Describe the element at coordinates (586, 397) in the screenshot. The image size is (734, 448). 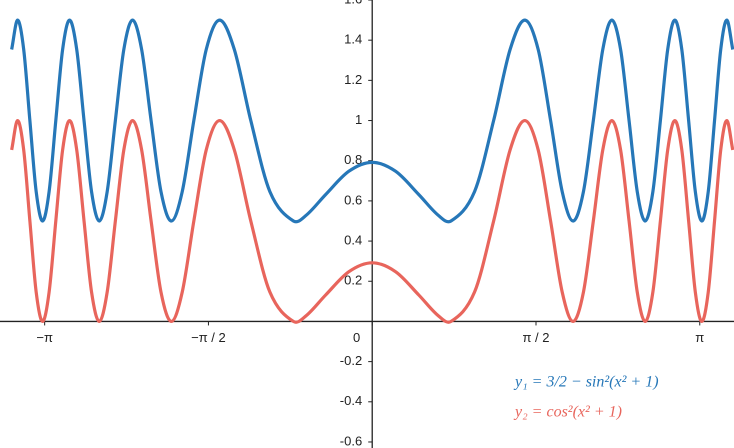
I see `legend: y₁ = 3/2 − sin²(x² + 1) y₂ = cos²(x² + 1)` at that location.